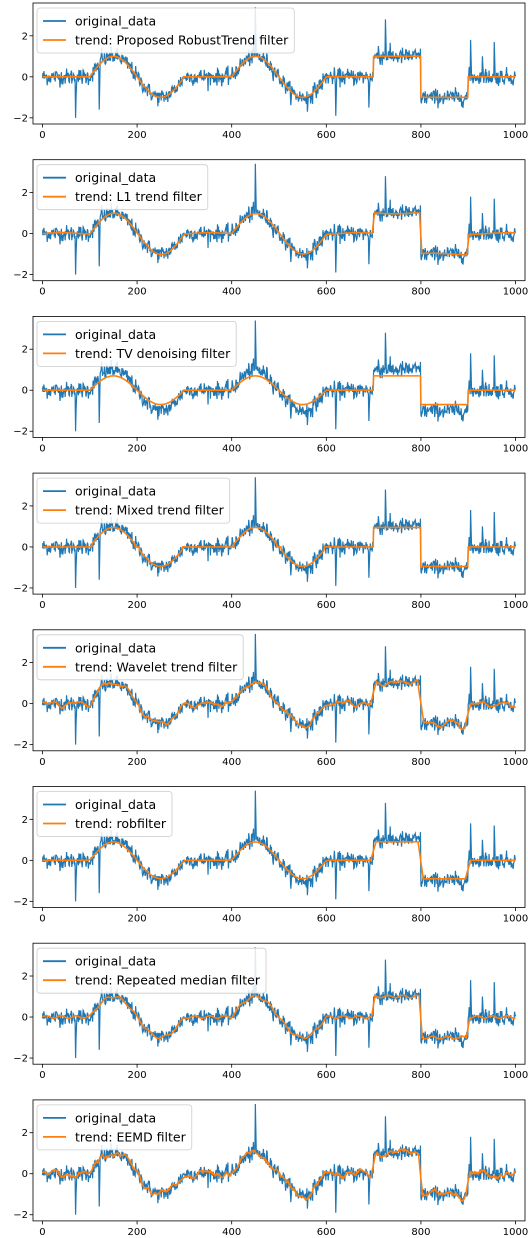  I want to click on legend: original_data trend: Mixed trend filter, so click(133, 500).